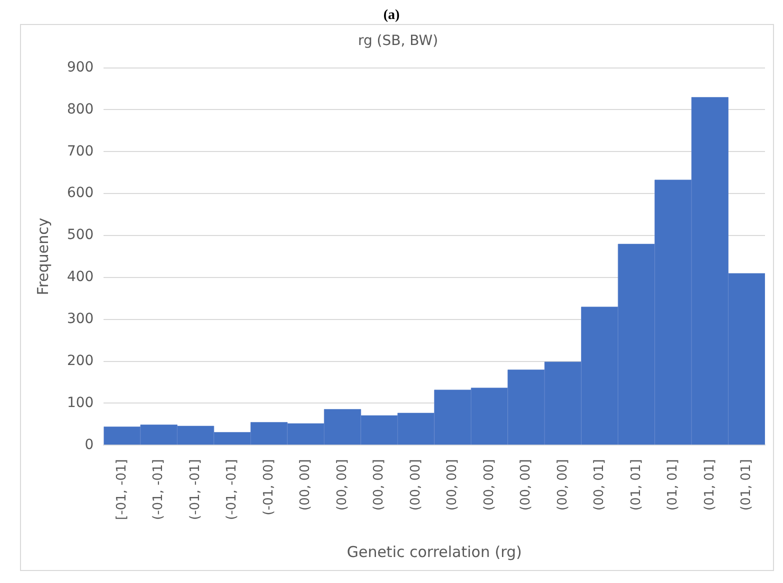 Image resolution: width=783 pixels, height=583 pixels. I want to click on x-axis-title: Genetic correlation (rg), so click(434, 551).